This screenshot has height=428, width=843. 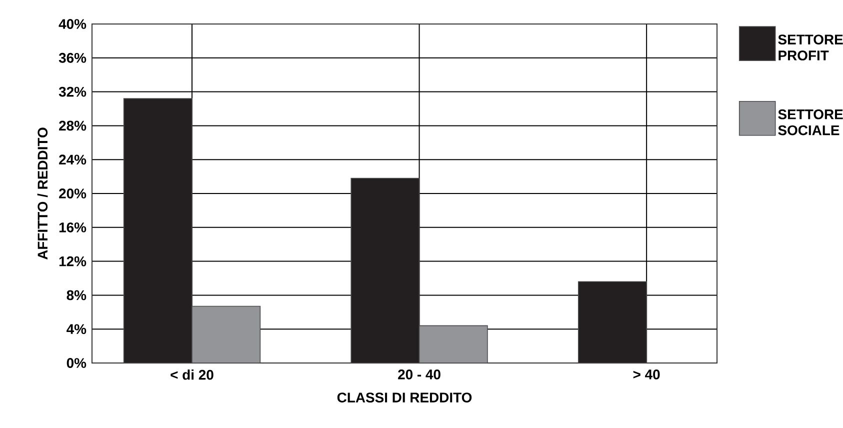 What do you see at coordinates (192, 375) in the screenshot?
I see `x-tick-label: < di 20` at bounding box center [192, 375].